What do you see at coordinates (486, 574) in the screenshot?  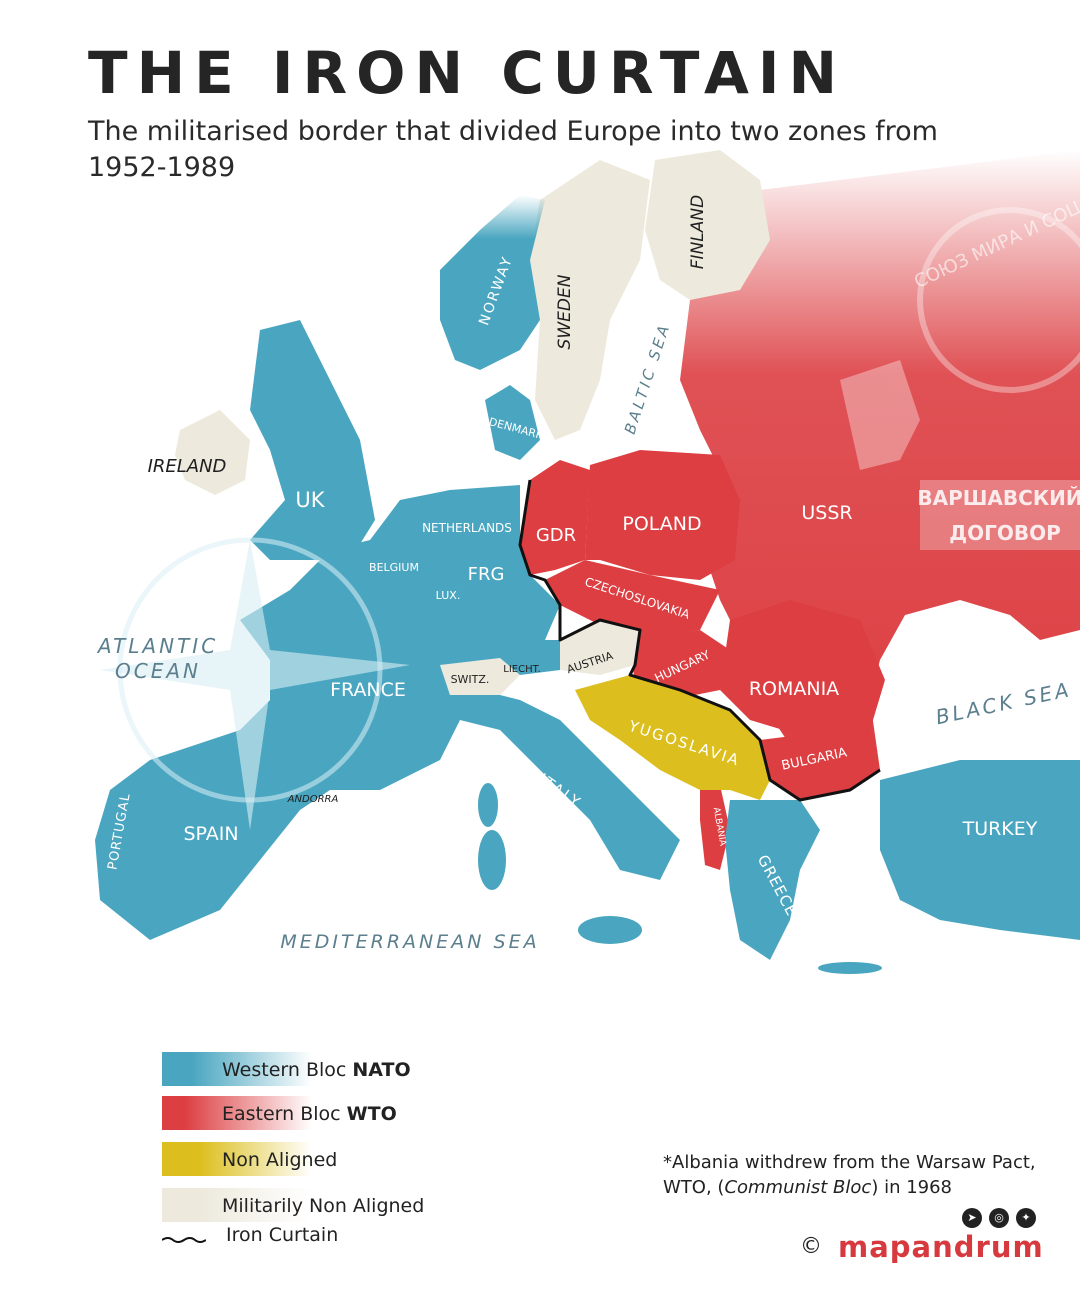 I see `label-frg: FRG` at bounding box center [486, 574].